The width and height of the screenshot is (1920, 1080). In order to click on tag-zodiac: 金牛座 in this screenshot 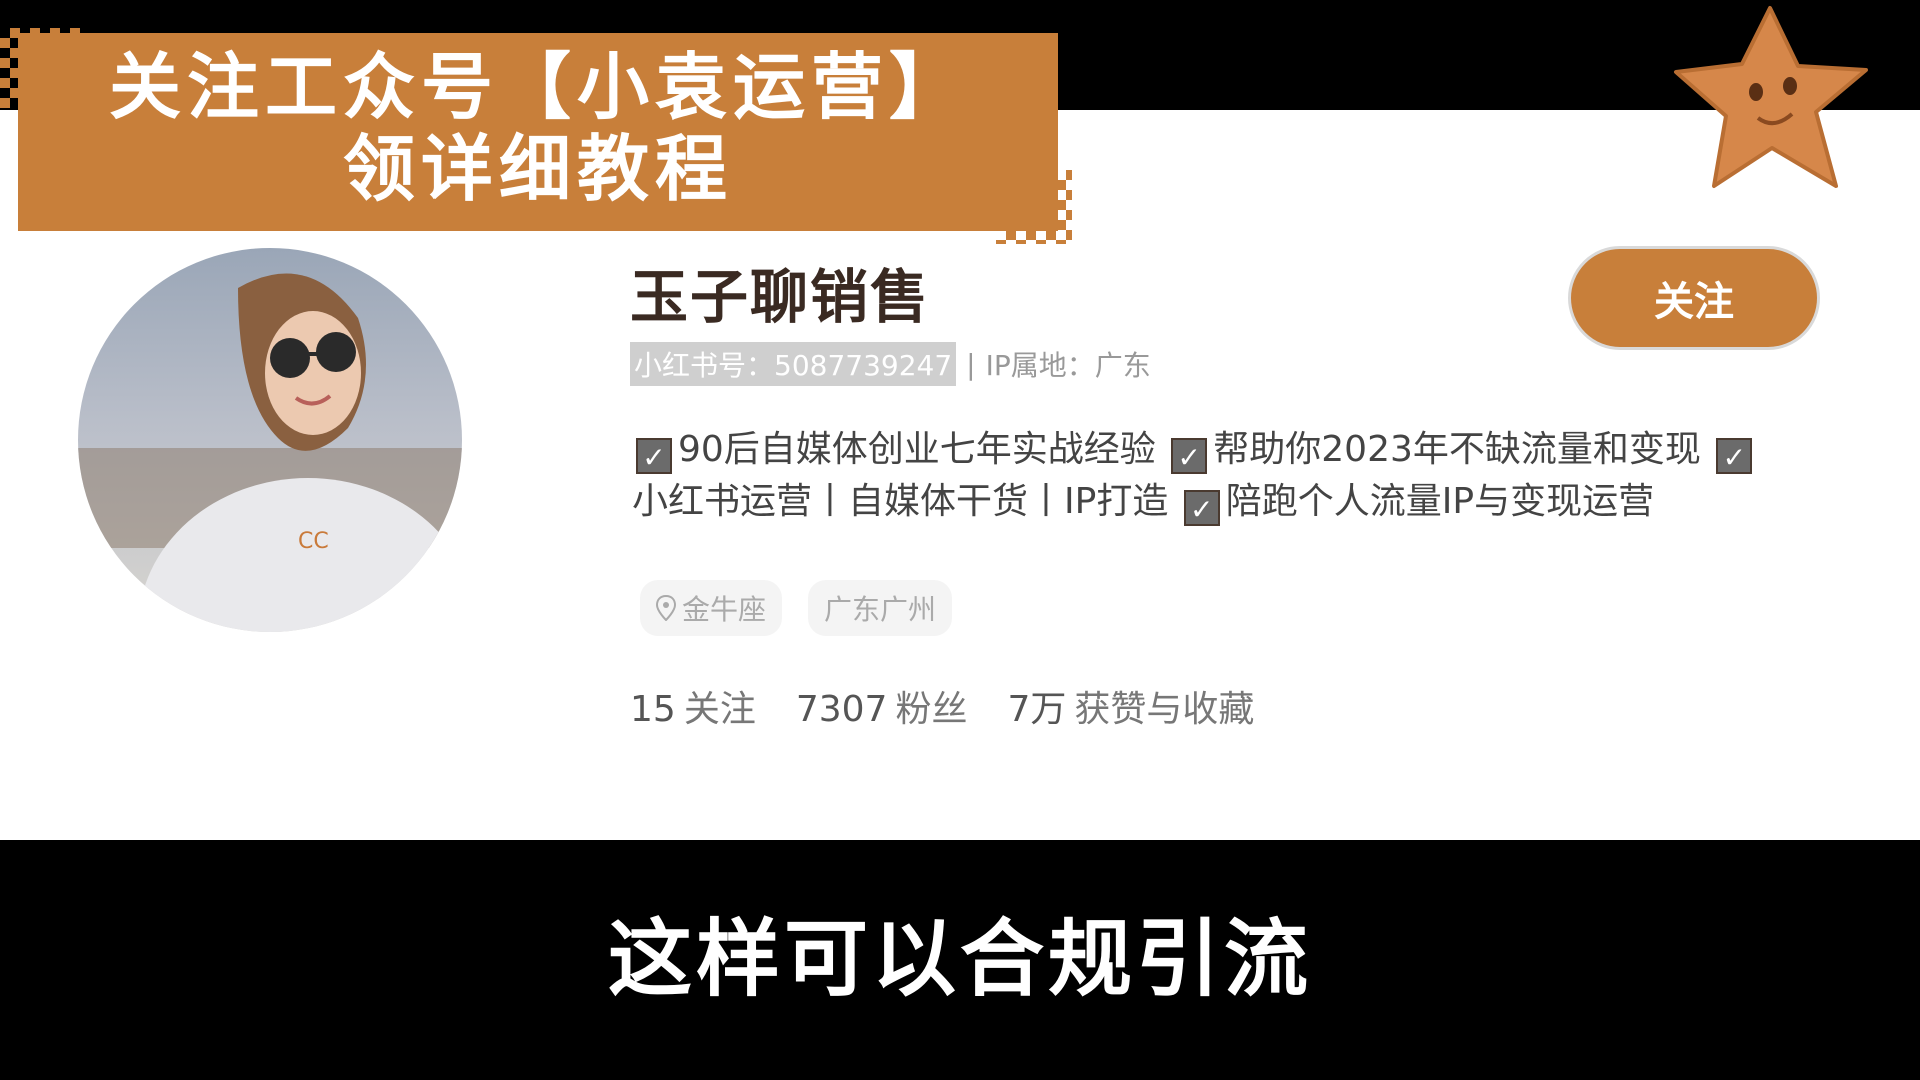, I will do `click(711, 608)`.